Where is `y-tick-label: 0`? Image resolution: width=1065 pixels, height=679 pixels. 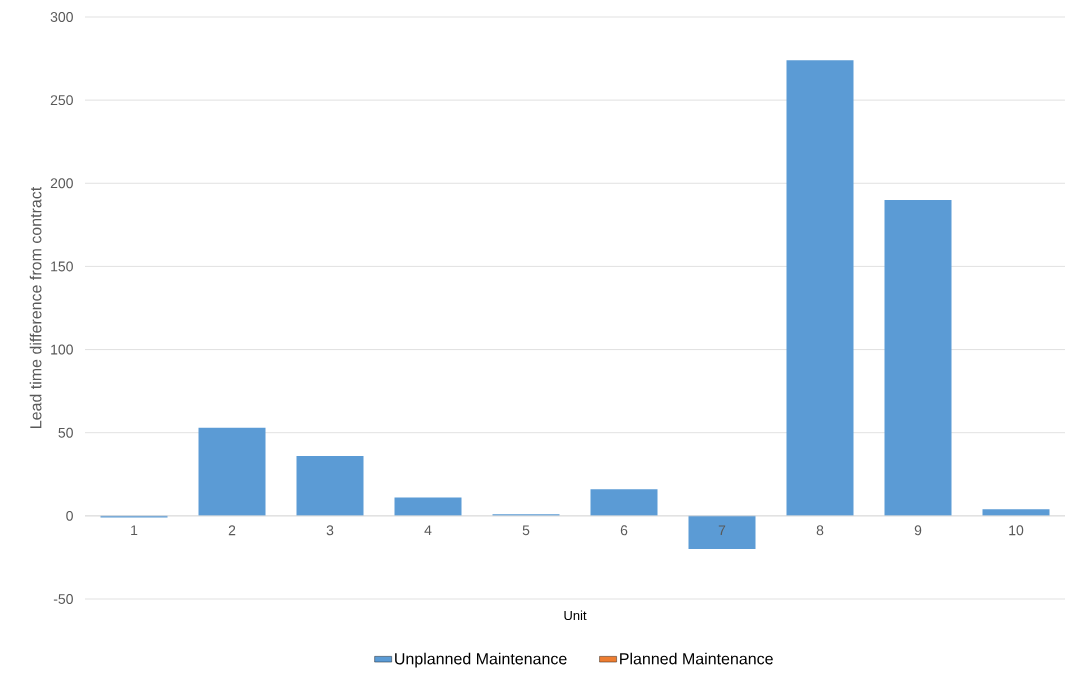 y-tick-label: 0 is located at coordinates (69, 515).